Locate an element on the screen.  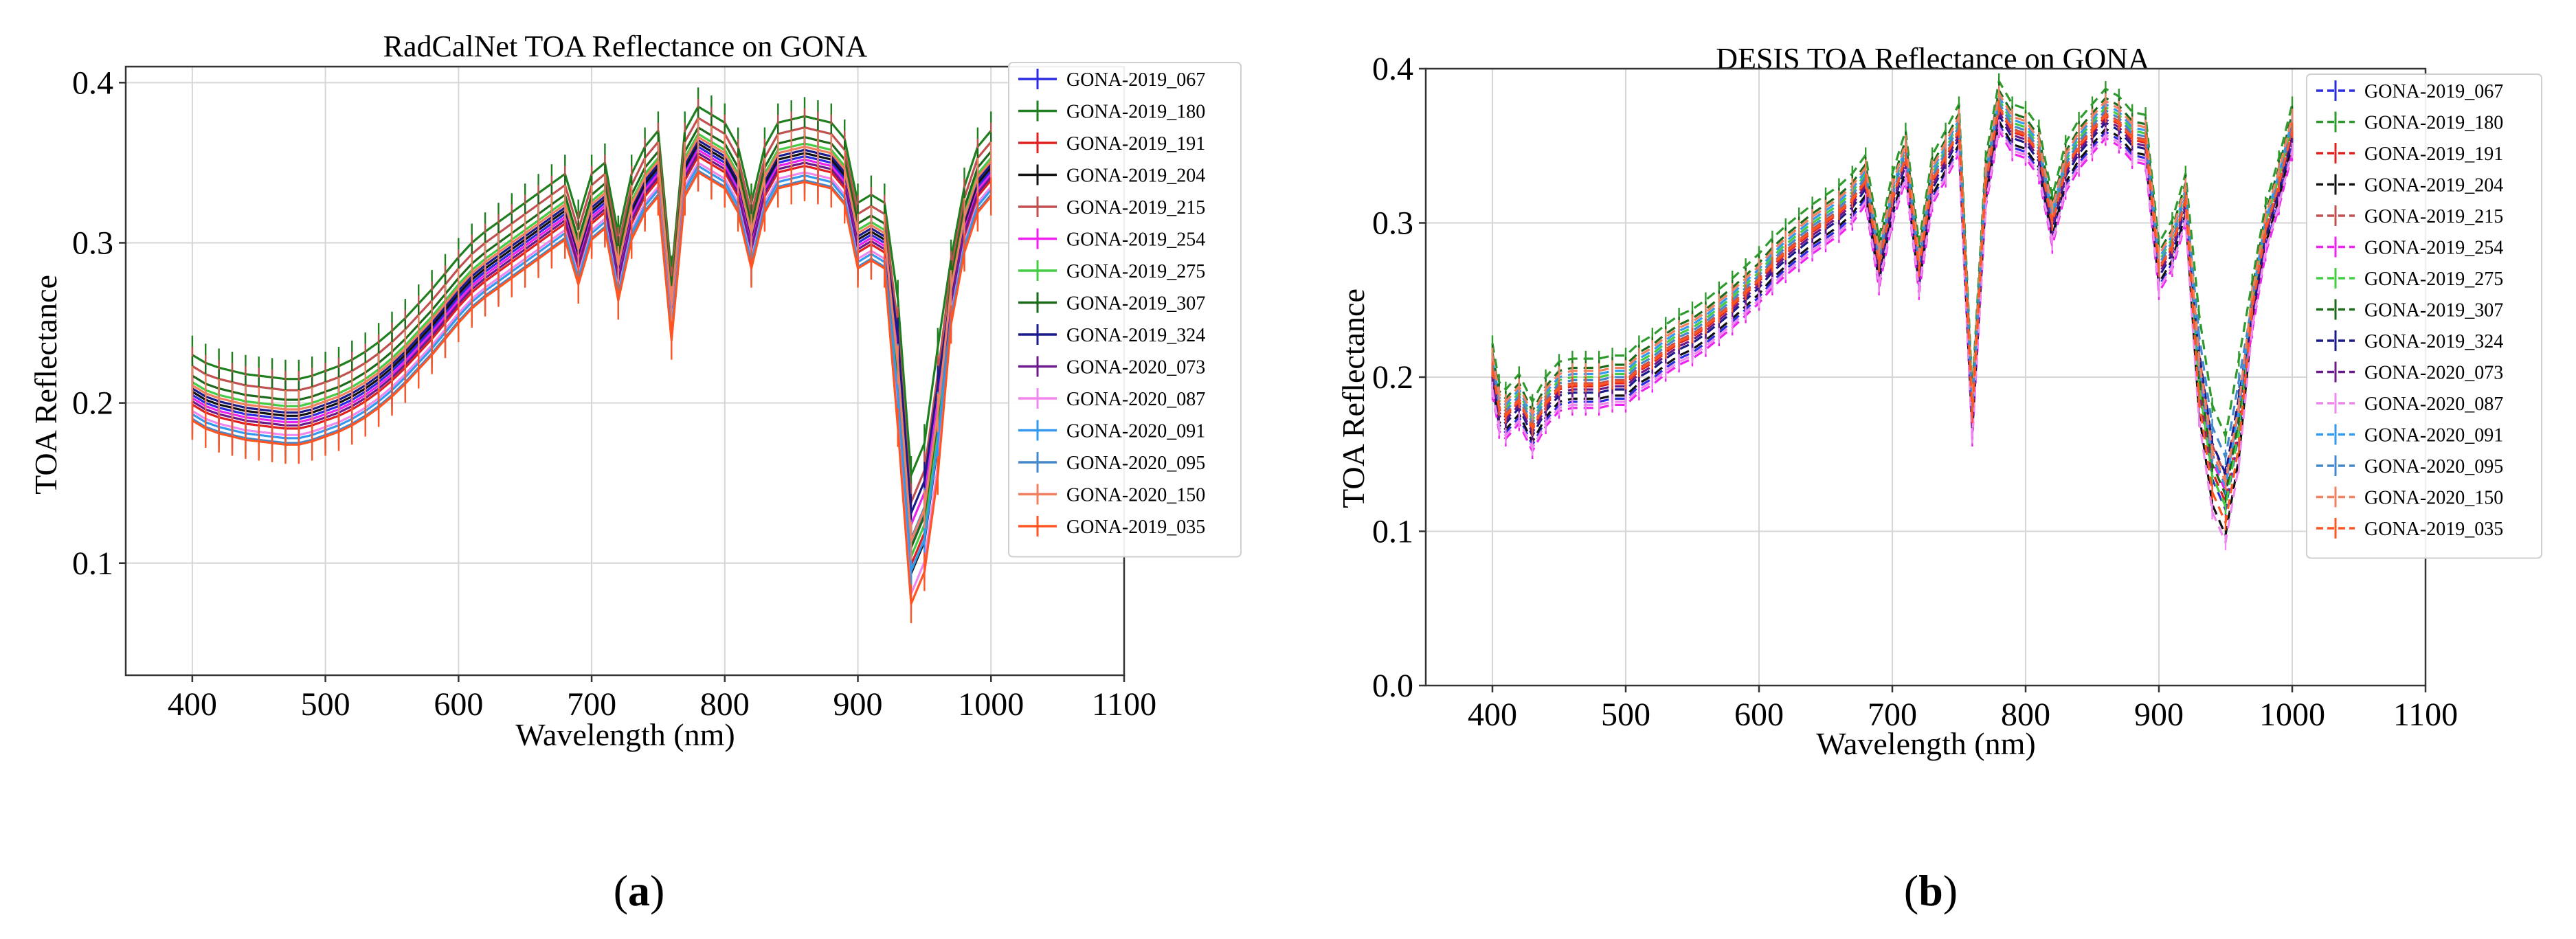
legend-box is located at coordinates (2424, 316).